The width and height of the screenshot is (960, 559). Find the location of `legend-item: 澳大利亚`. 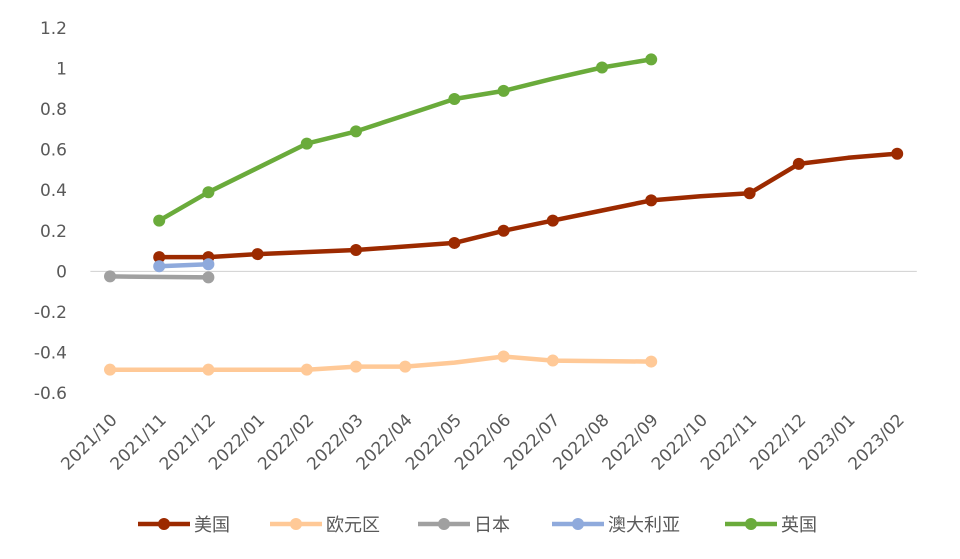

legend-item: 澳大利亚 is located at coordinates (616, 525).